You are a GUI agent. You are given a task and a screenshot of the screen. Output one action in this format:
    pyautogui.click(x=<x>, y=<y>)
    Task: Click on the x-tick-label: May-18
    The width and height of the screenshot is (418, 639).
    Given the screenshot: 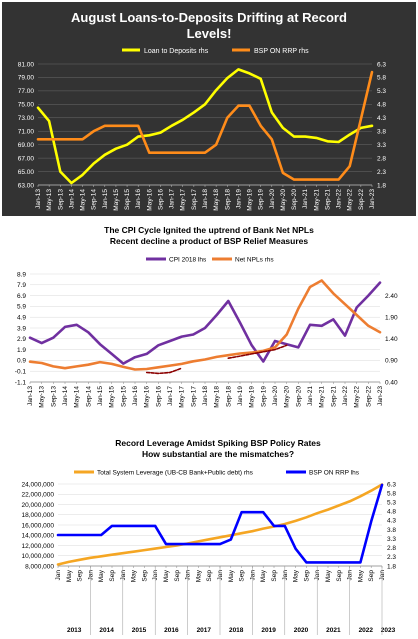 What is the action you would take?
    pyautogui.click(x=216, y=200)
    